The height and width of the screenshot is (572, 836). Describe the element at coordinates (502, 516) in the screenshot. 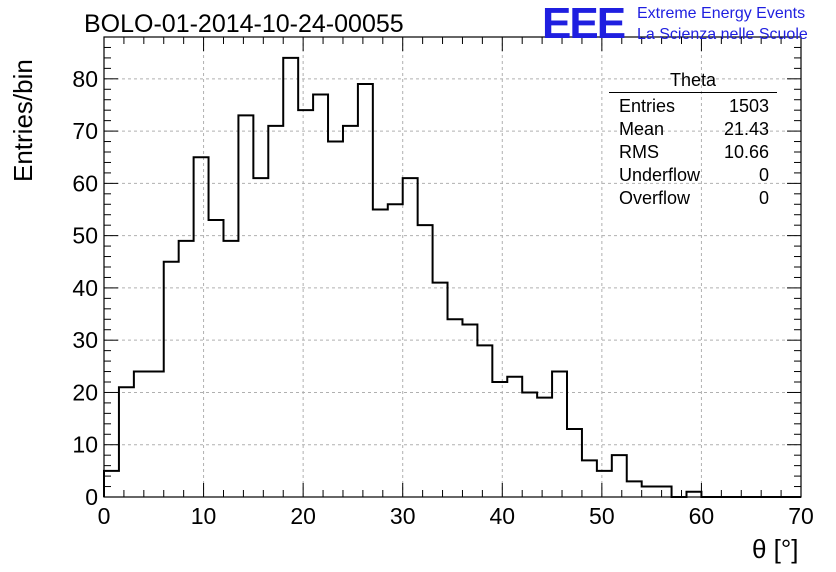

I see `x-tick-label: 40` at that location.